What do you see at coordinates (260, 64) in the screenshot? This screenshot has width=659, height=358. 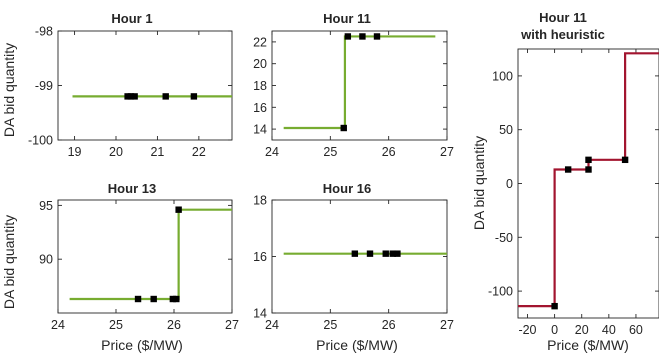 I see `y-tick-label: 20` at bounding box center [260, 64].